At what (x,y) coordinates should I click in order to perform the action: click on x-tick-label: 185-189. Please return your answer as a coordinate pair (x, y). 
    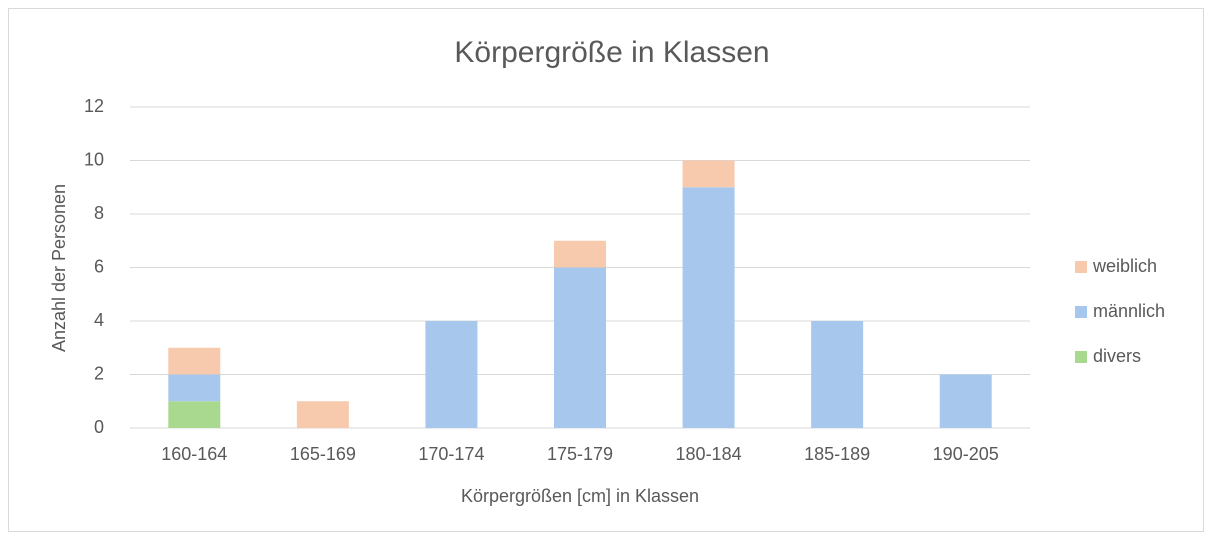
    Looking at the image, I should click on (837, 454).